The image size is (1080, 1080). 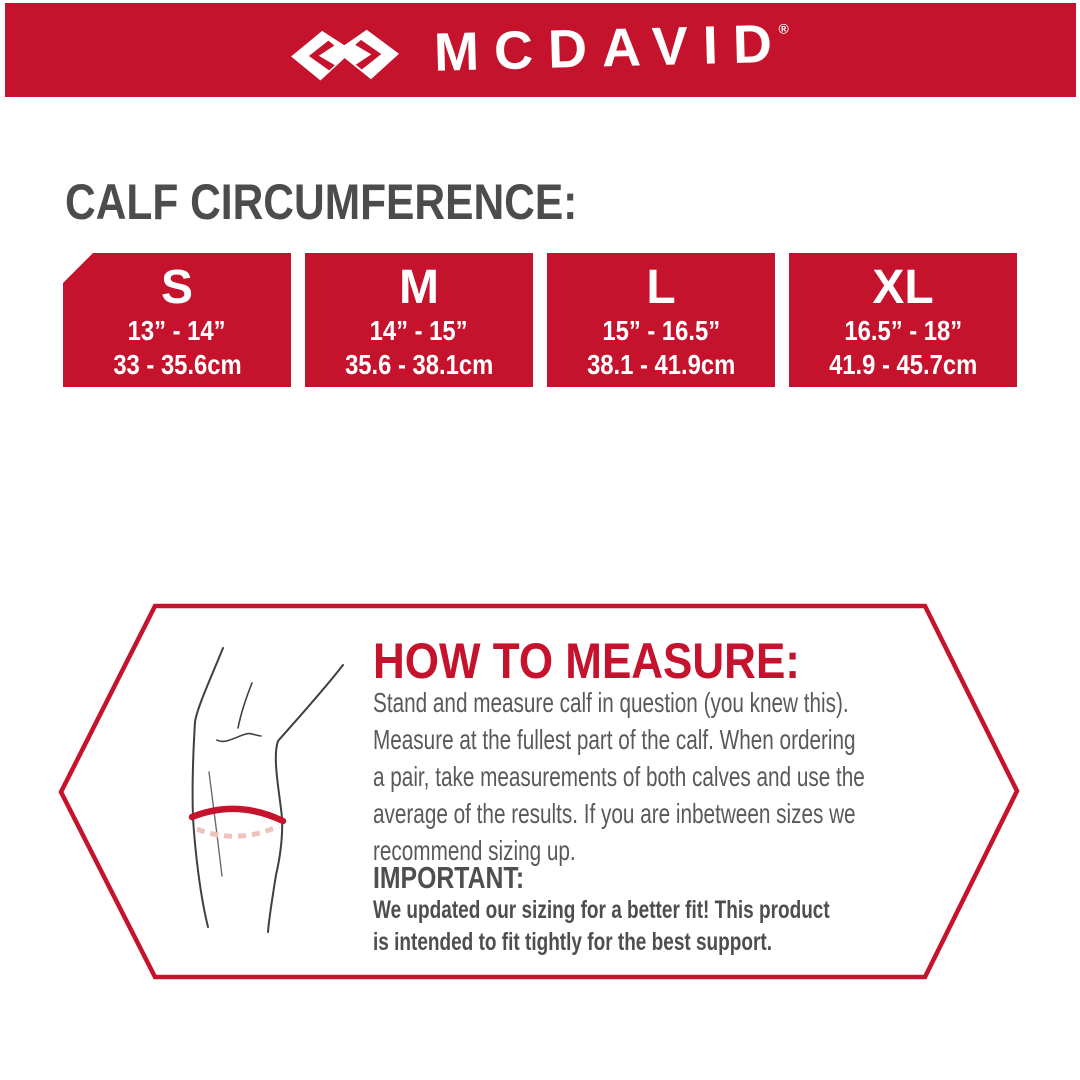 I want to click on size-range-cm: 38.1 - 41.9cm, so click(x=661, y=364).